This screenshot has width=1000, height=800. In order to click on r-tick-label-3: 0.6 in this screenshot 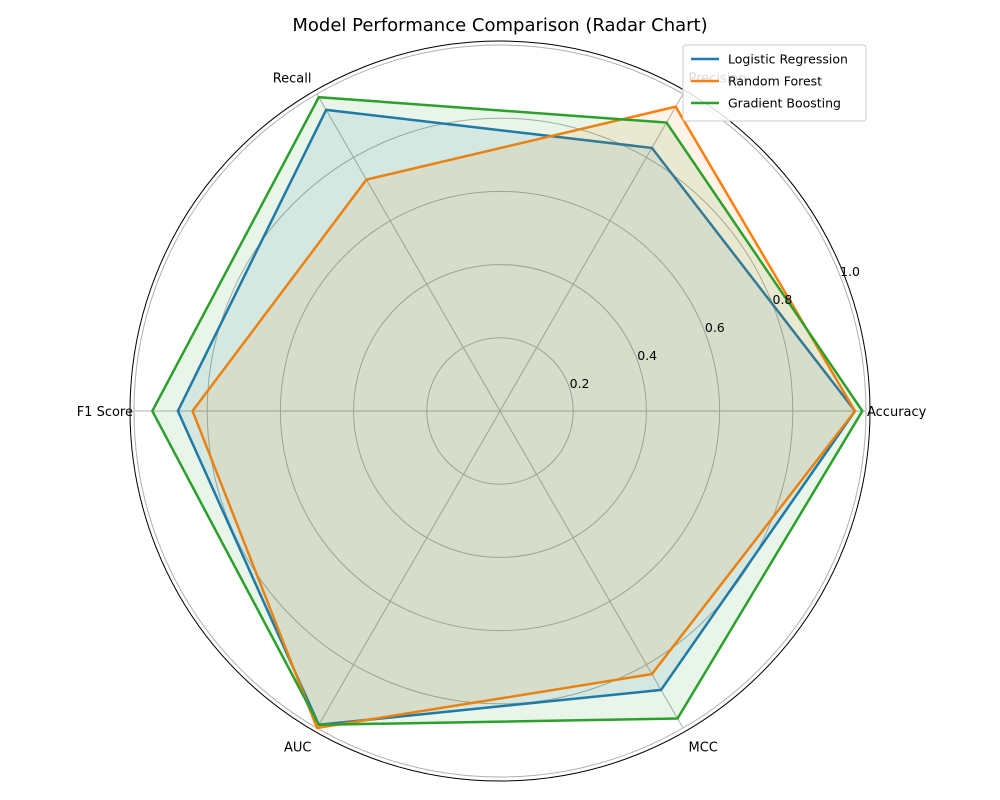, I will do `click(715, 327)`.